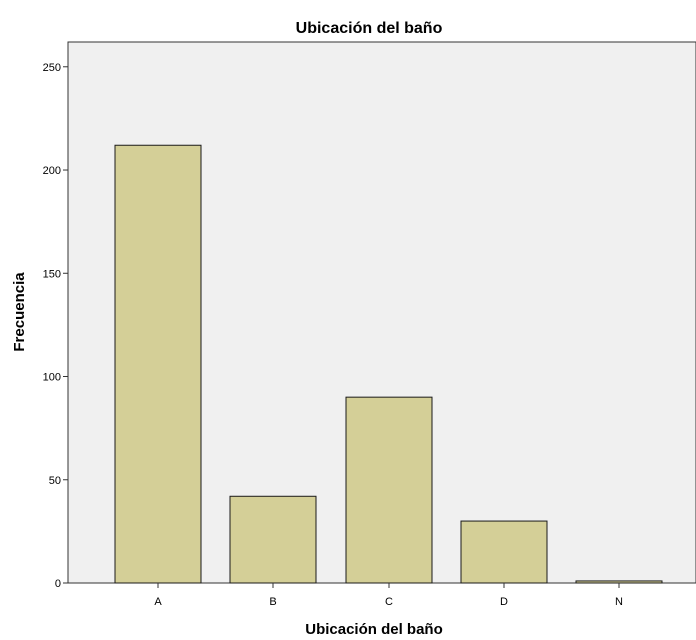 The image size is (696, 640). What do you see at coordinates (58, 584) in the screenshot?
I see `y-tick-label: 0` at bounding box center [58, 584].